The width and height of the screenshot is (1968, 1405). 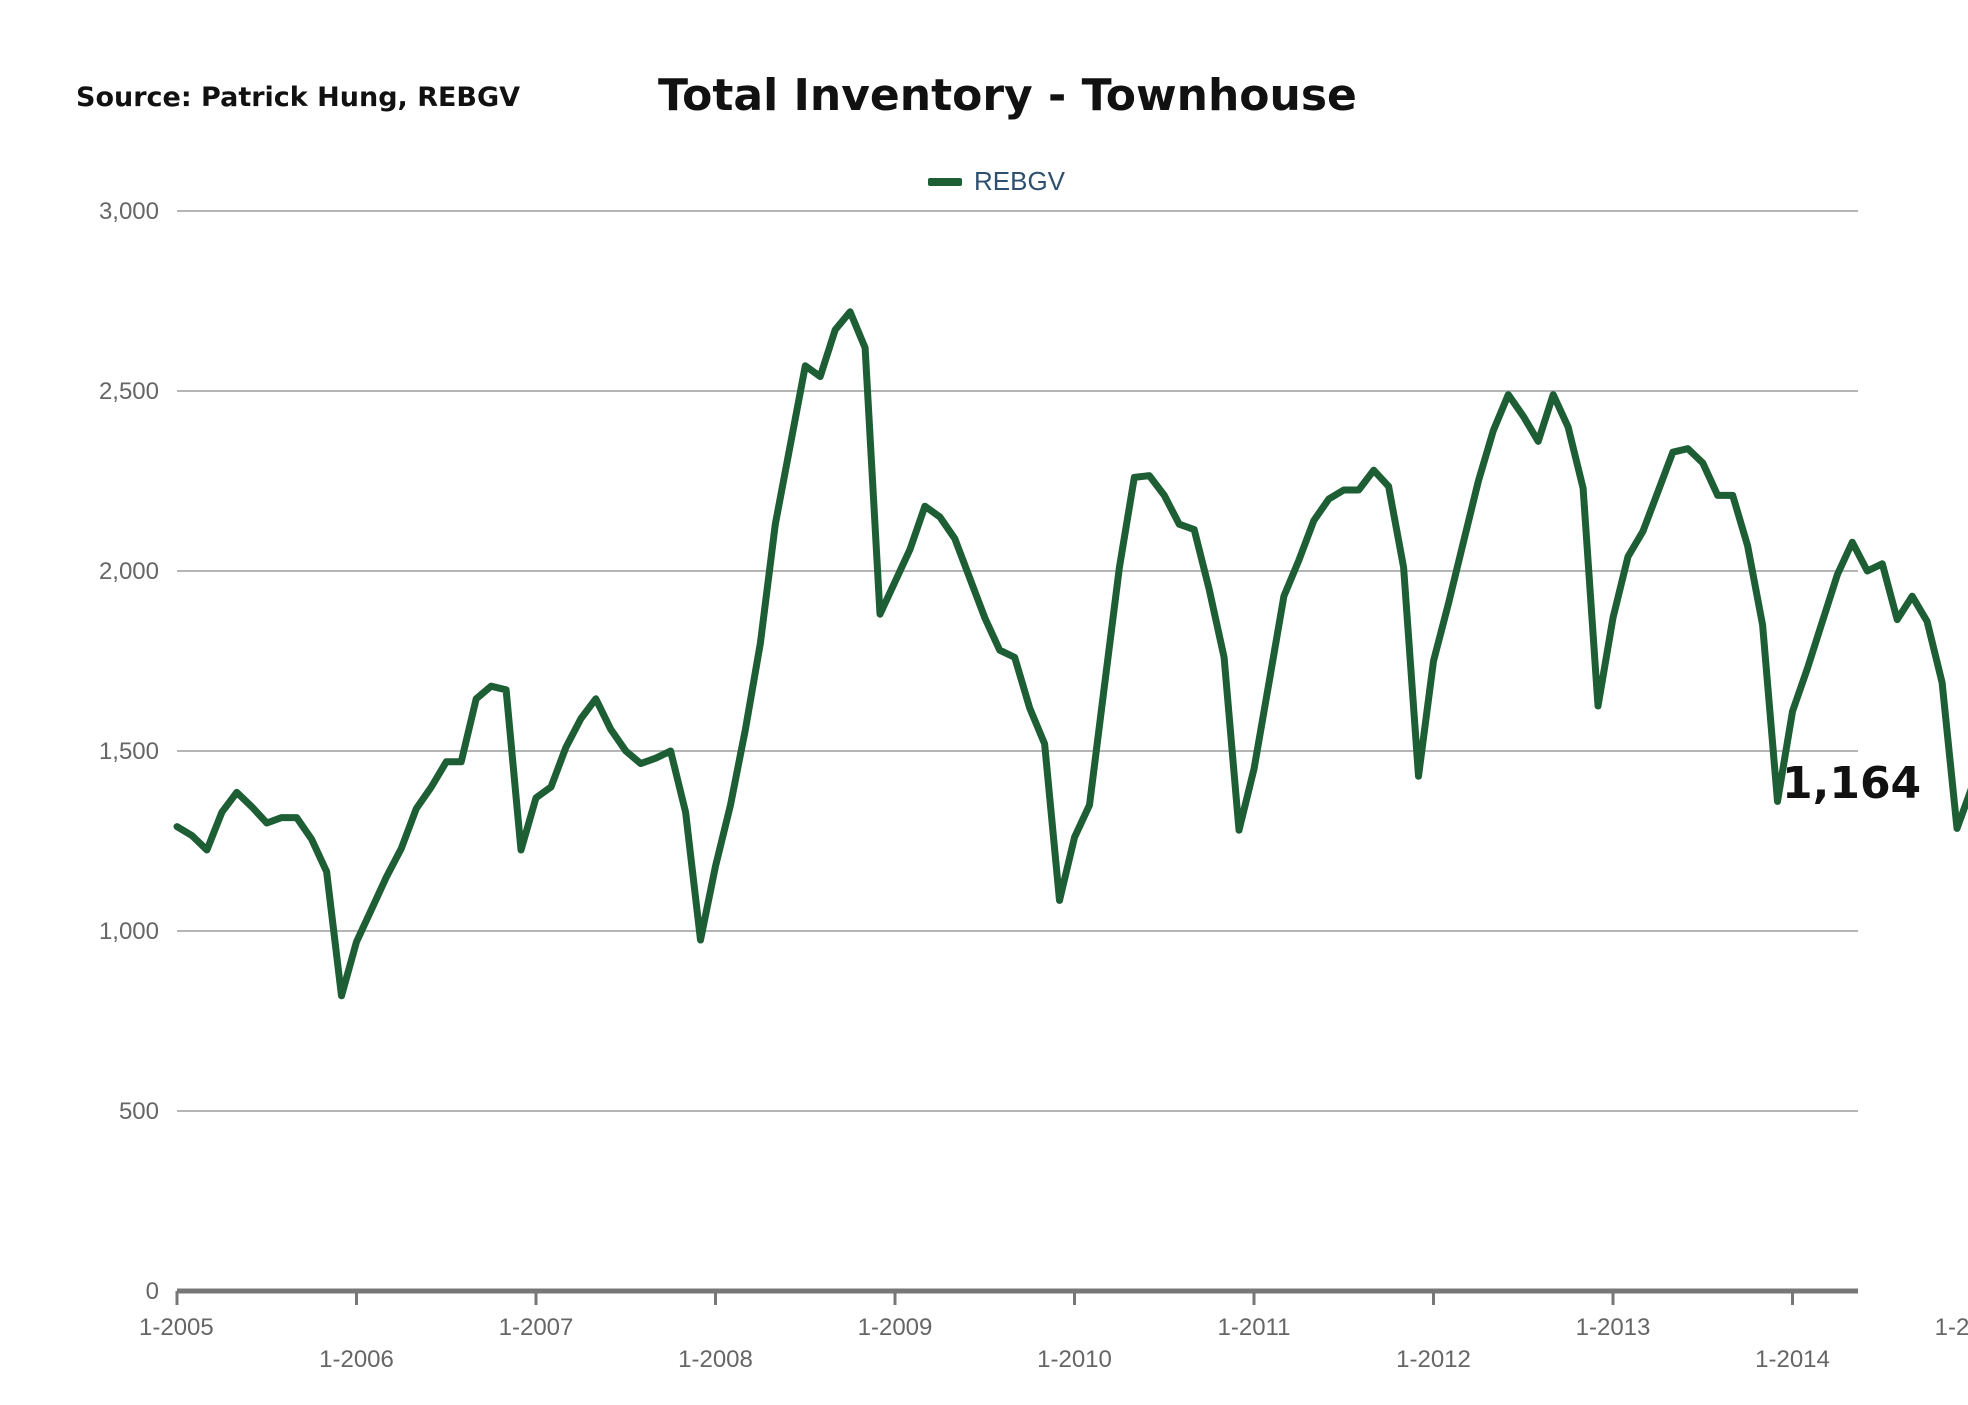 What do you see at coordinates (1074, 1359) in the screenshot?
I see `x-tick-label: 1-2010` at bounding box center [1074, 1359].